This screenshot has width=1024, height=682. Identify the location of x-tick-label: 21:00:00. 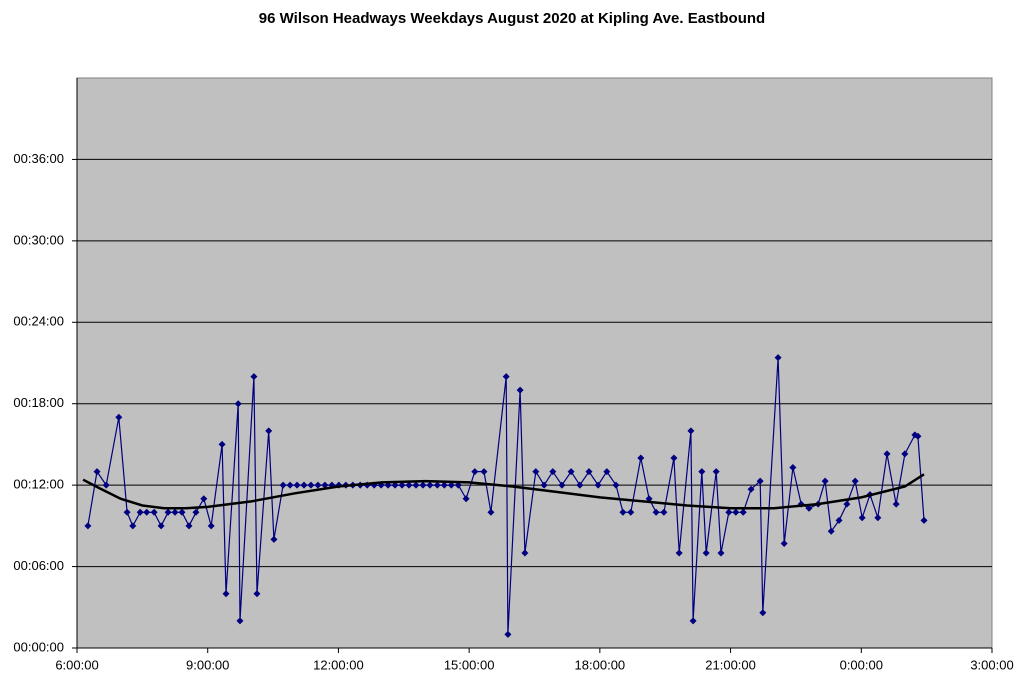
(730, 664).